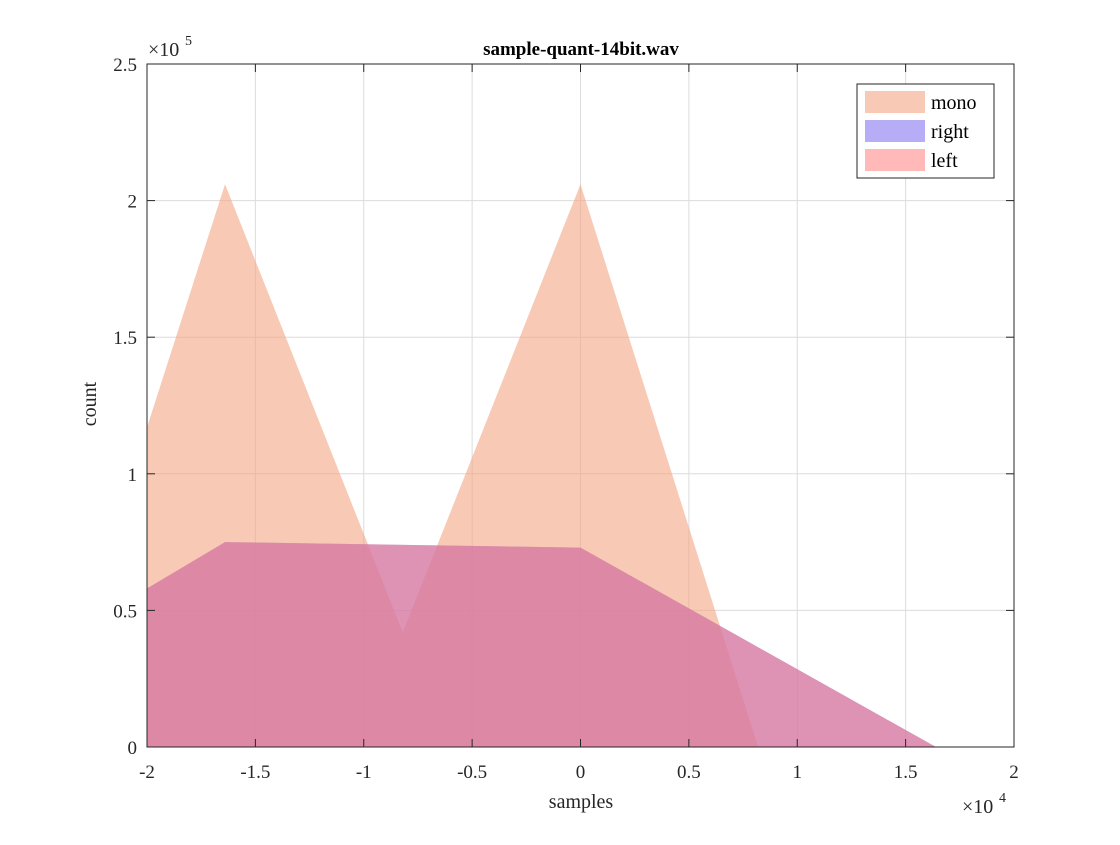  Describe the element at coordinates (925, 131) in the screenshot. I see `legend: mono right left` at that location.